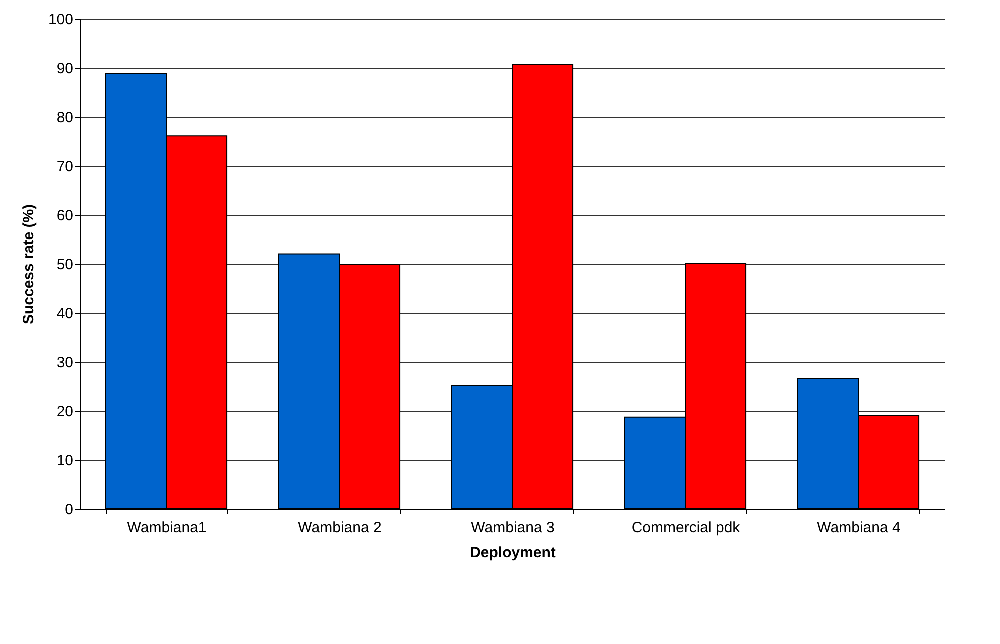 This screenshot has width=1000, height=644. What do you see at coordinates (513, 553) in the screenshot?
I see `x-axis-title: Deployment` at bounding box center [513, 553].